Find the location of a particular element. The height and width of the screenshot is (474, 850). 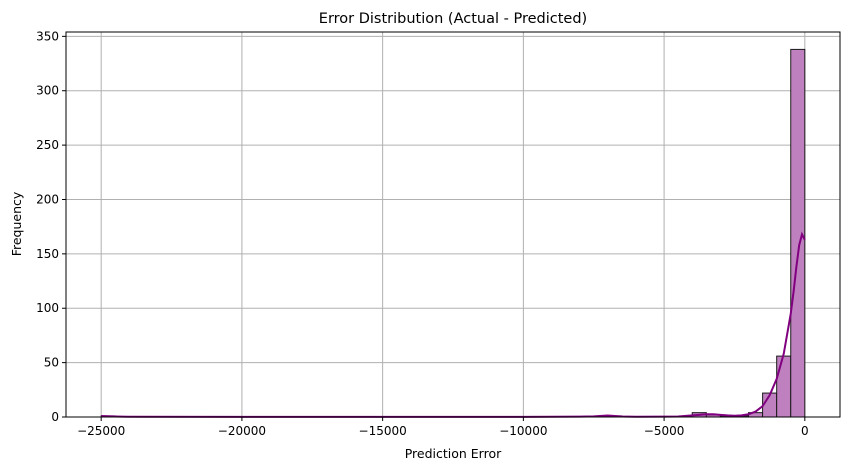

y-tick-label: 200 is located at coordinates (47, 199).